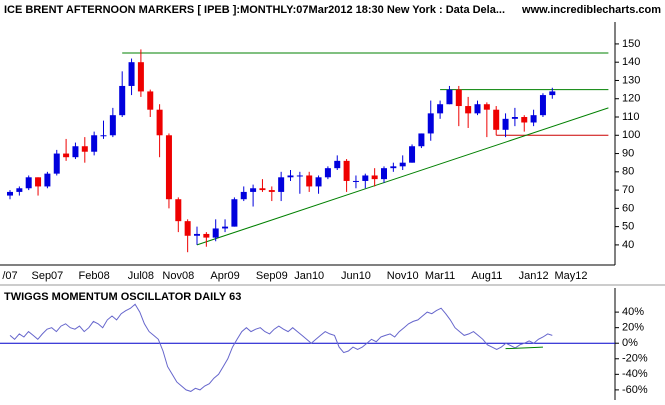 The height and width of the screenshot is (405, 665). Describe the element at coordinates (631, 99) in the screenshot. I see `y-tick-label: 120` at that location.